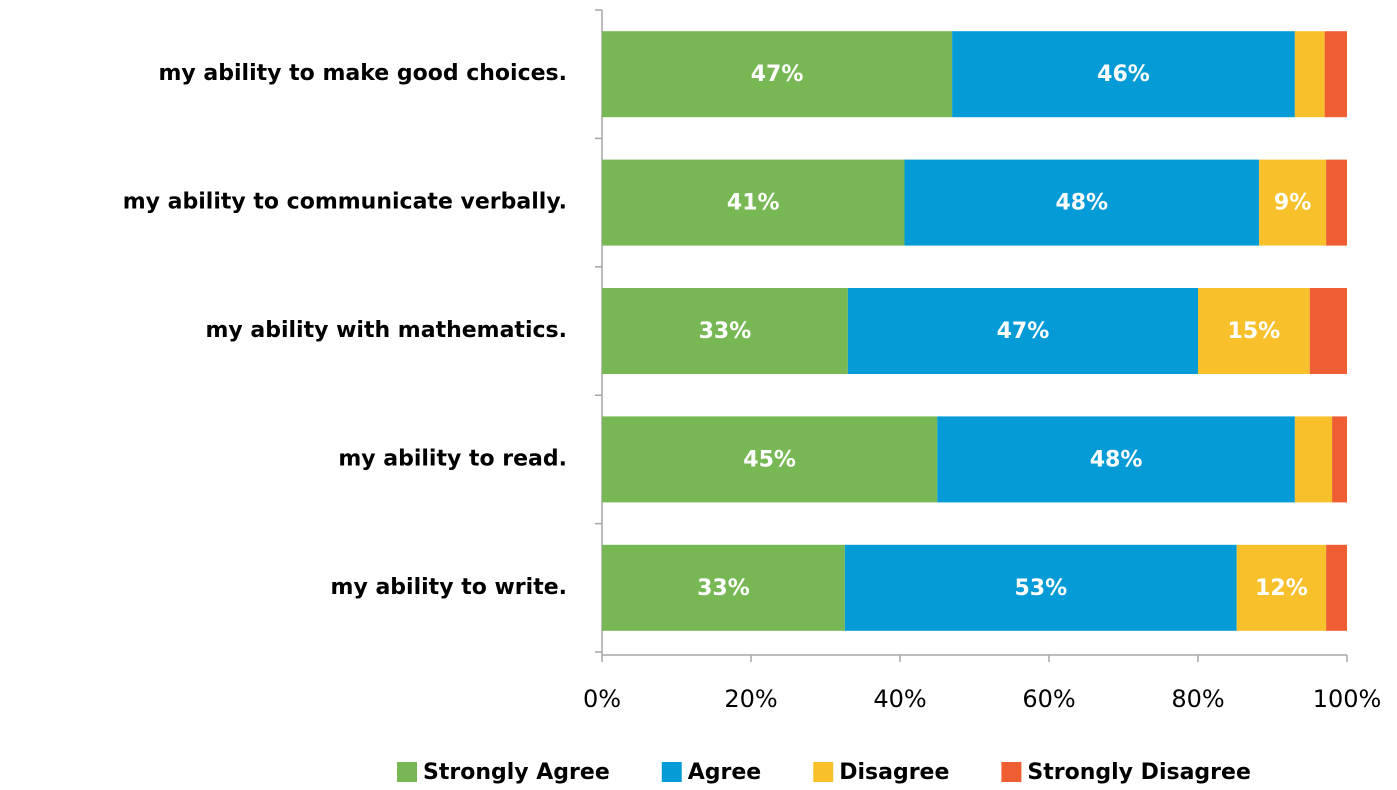 This screenshot has height=790, width=1397. I want to click on x-tick-label: 100%, so click(1347, 699).